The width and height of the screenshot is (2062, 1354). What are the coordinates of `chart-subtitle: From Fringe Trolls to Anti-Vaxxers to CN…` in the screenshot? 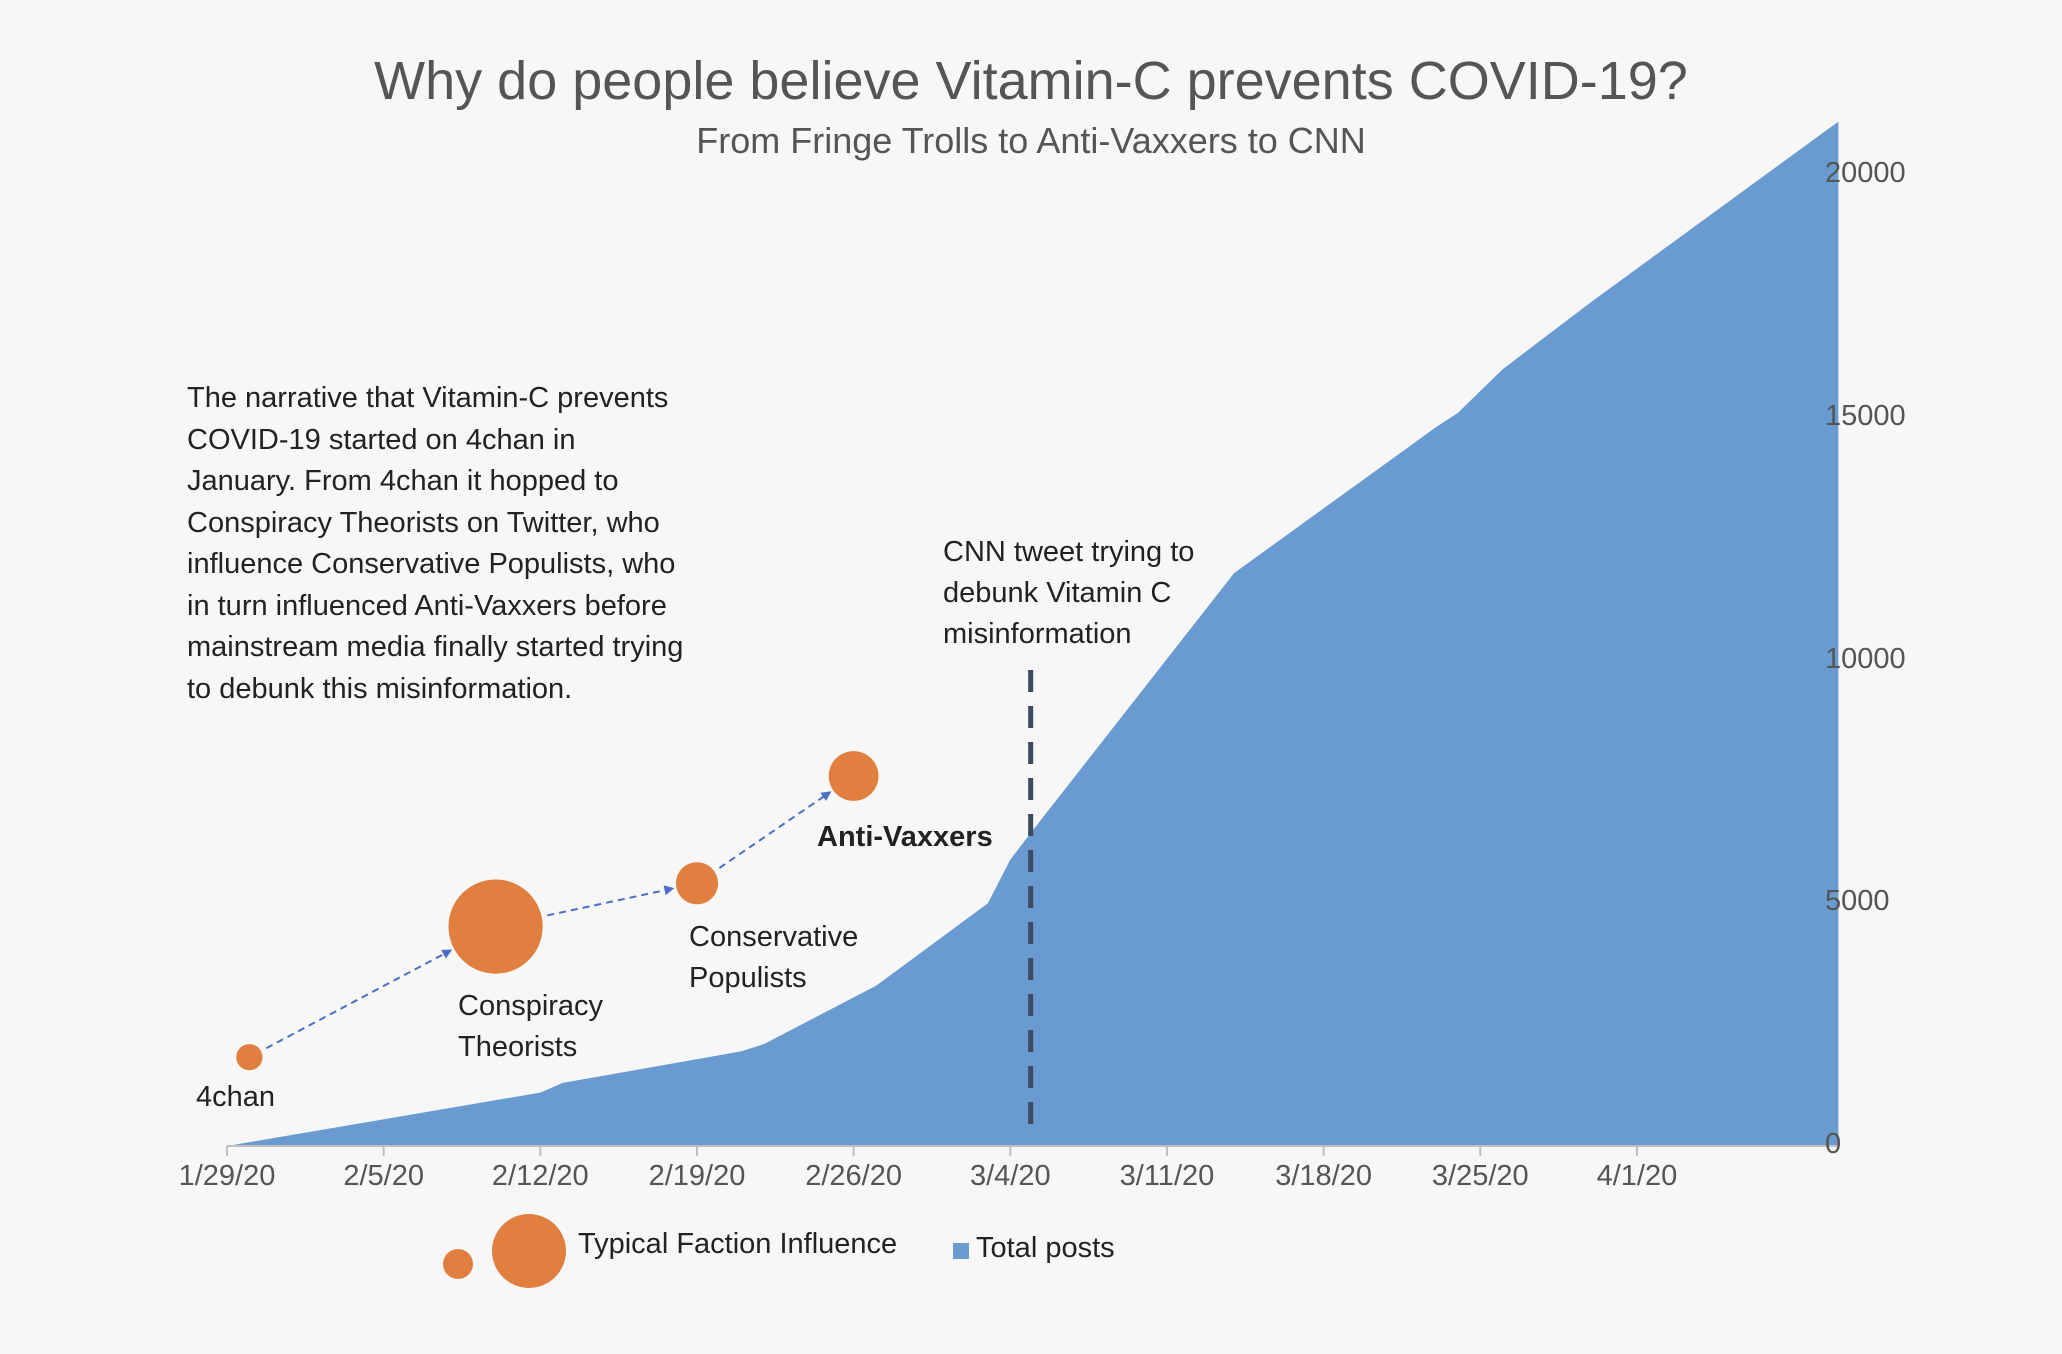 It's located at (1031, 140).